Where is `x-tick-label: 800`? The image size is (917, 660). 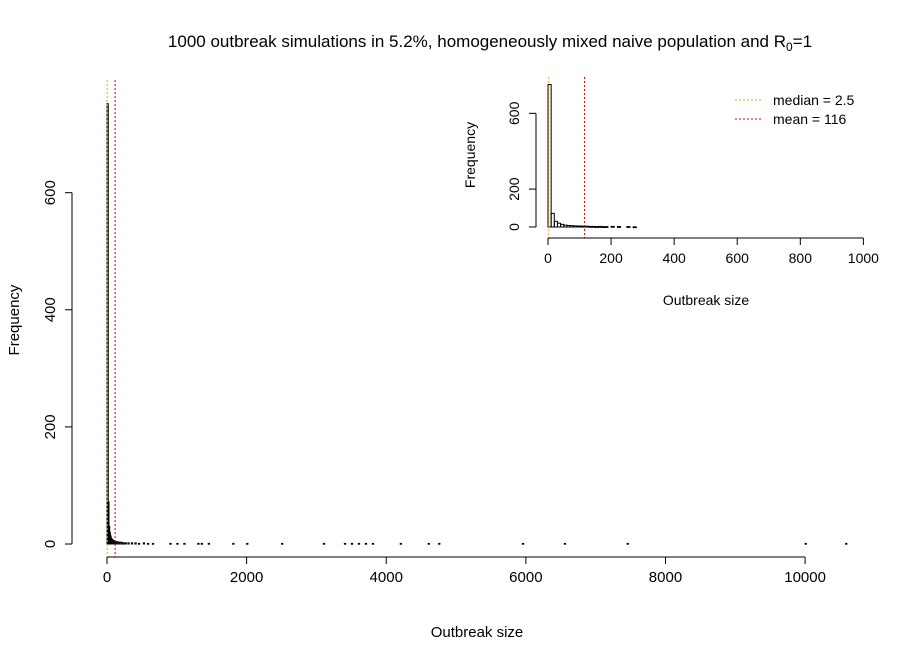
x-tick-label: 800 is located at coordinates (801, 258).